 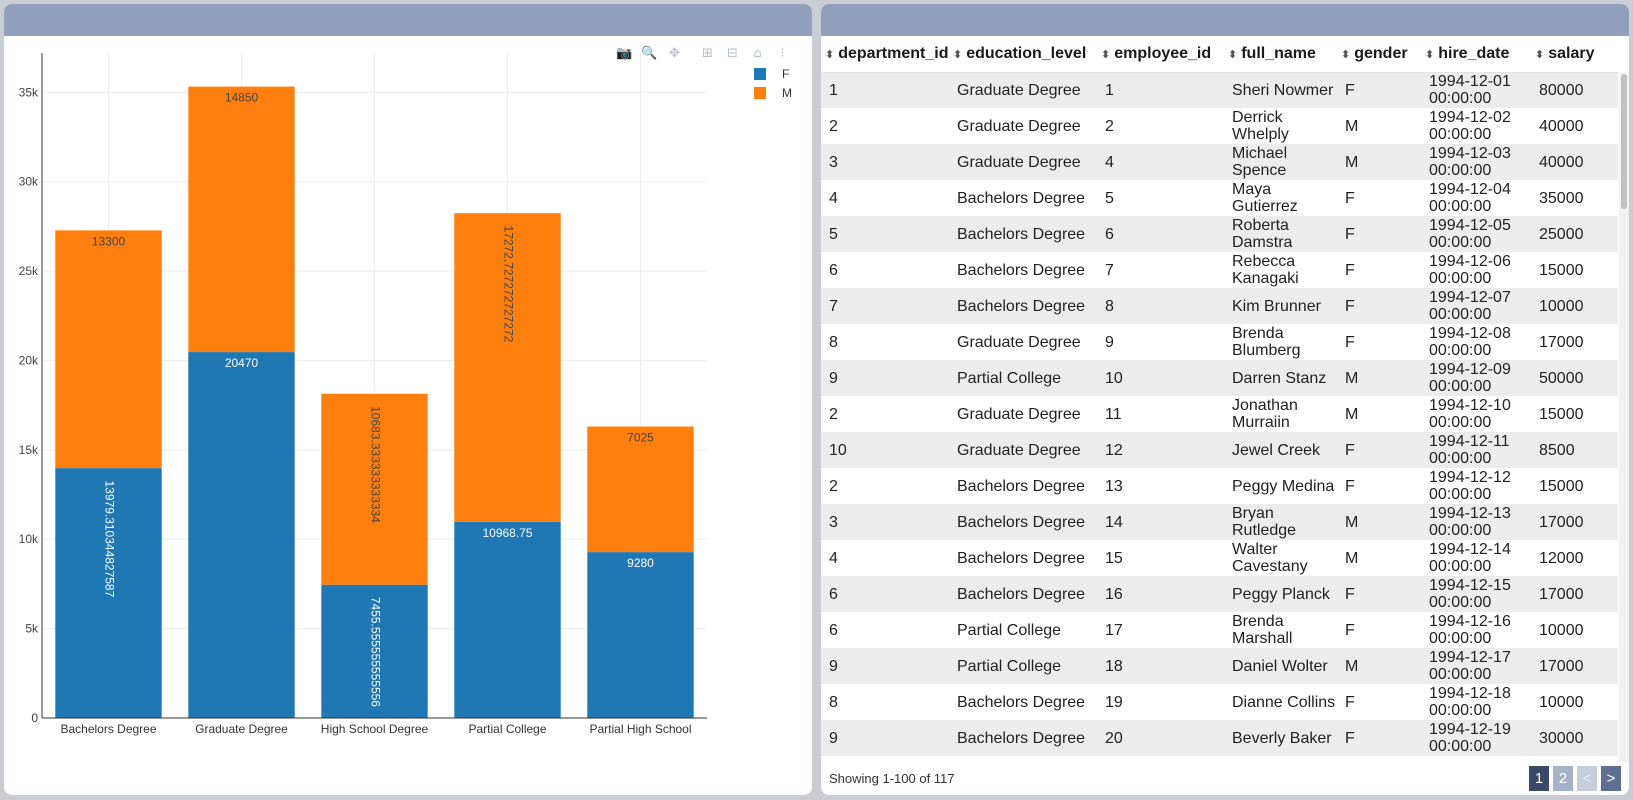 I want to click on cell-full-name: Jonathan Murraiin, so click(x=1280, y=414).